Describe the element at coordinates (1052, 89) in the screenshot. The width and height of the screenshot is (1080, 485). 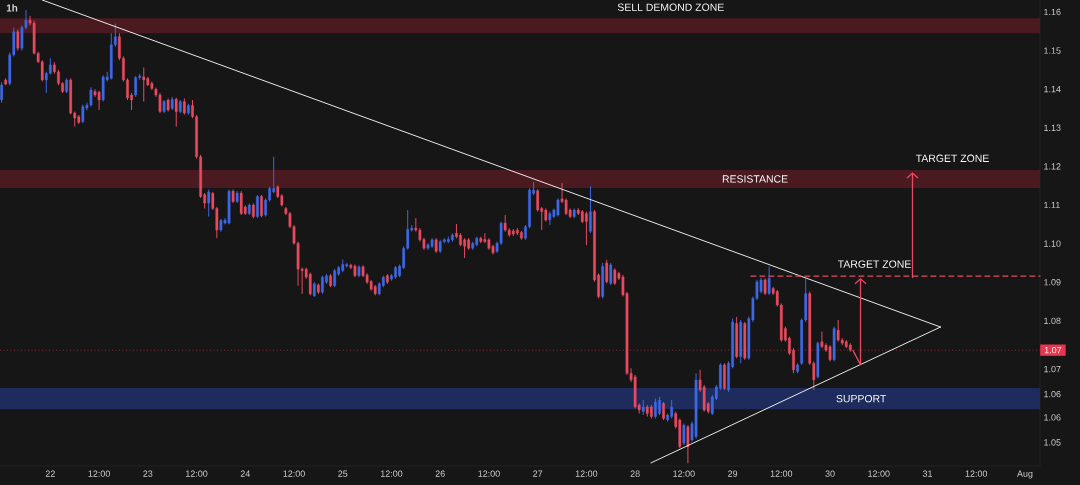
I see `y-tick-label: 1.14` at that location.